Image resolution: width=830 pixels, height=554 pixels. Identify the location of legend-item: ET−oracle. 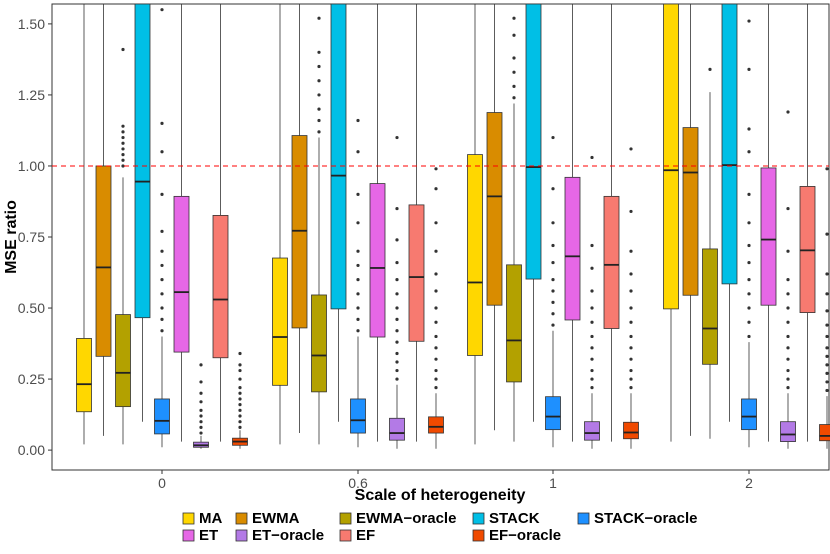
(279, 535).